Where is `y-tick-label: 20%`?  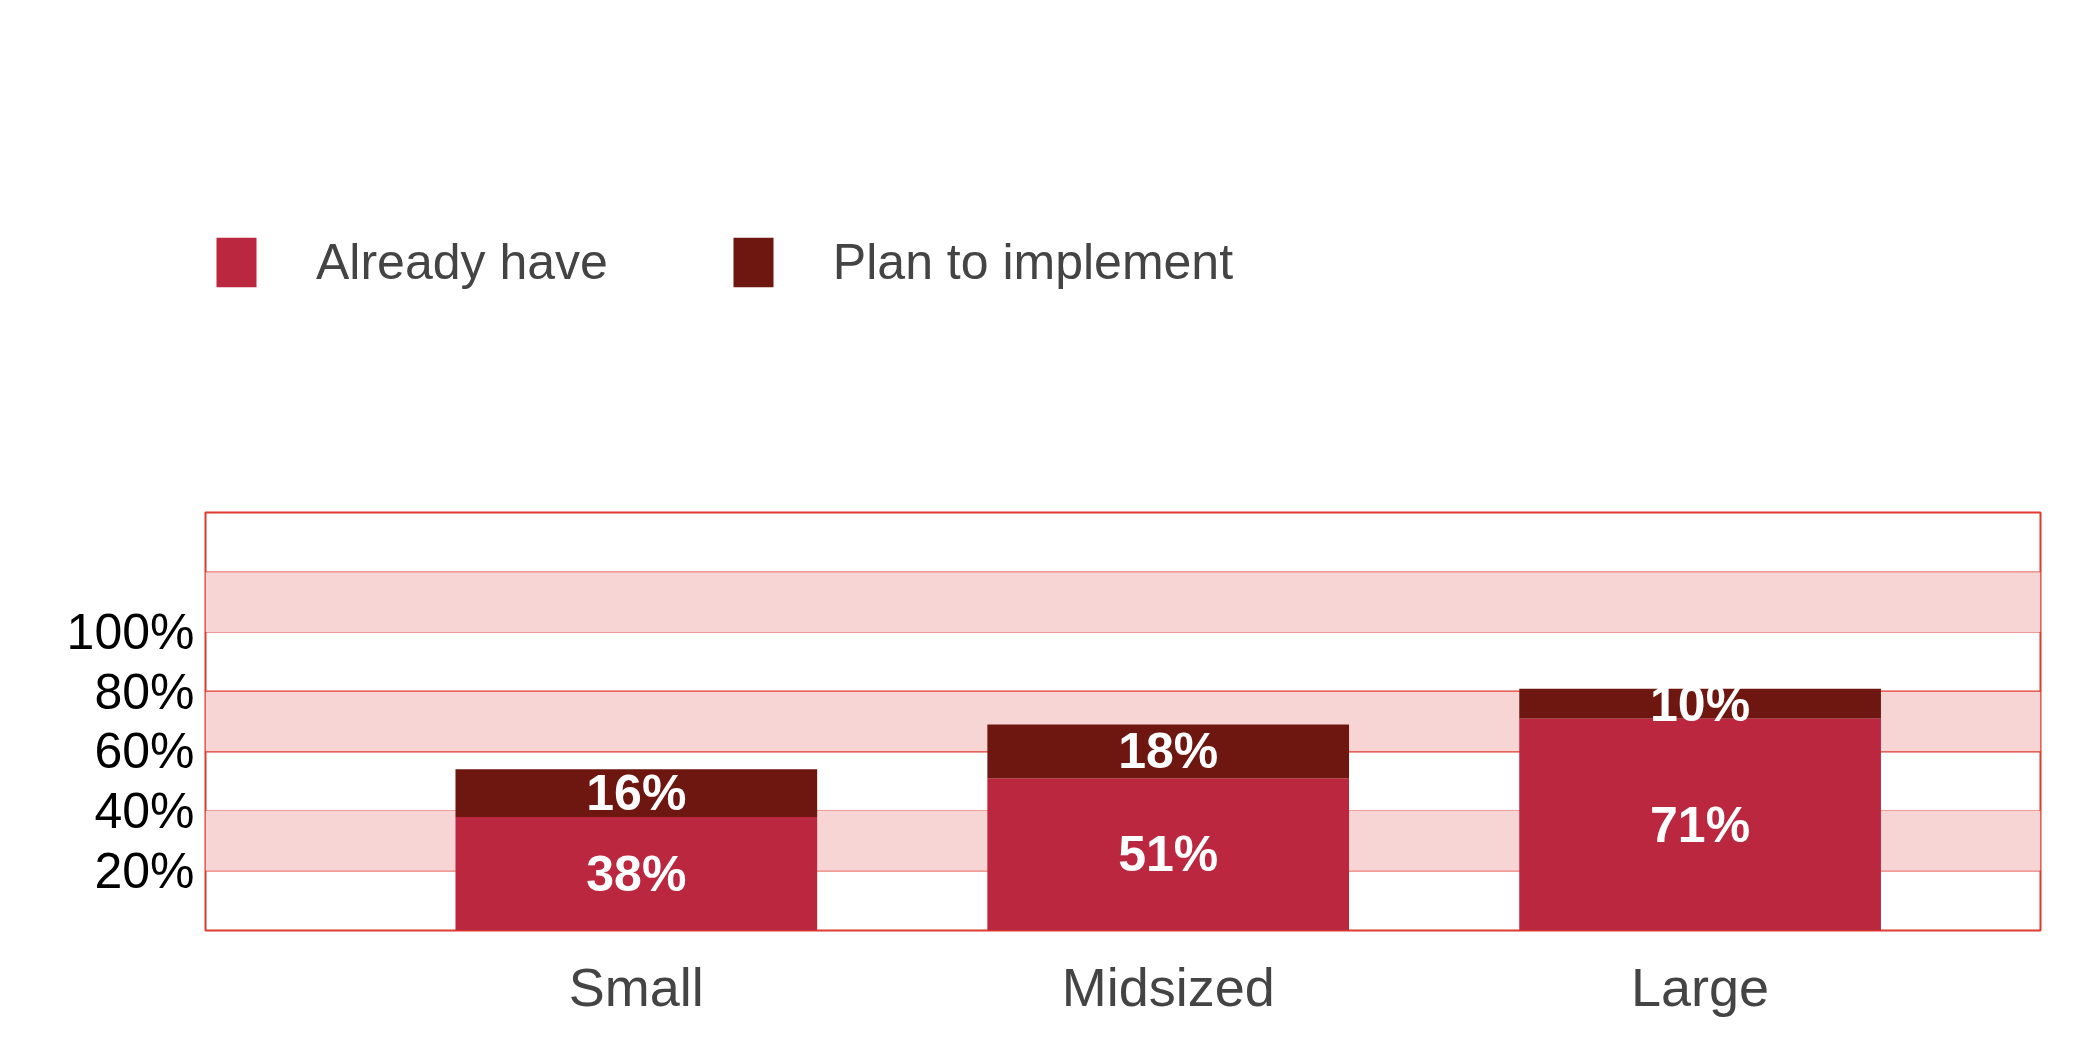 y-tick-label: 20% is located at coordinates (144, 870).